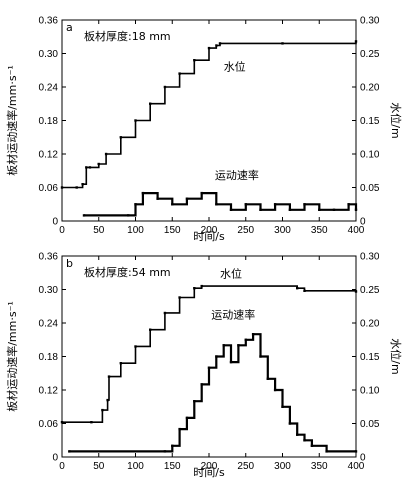 The width and height of the screenshot is (405, 495). What do you see at coordinates (99, 230) in the screenshot?
I see `x-tick-label: 50` at bounding box center [99, 230].